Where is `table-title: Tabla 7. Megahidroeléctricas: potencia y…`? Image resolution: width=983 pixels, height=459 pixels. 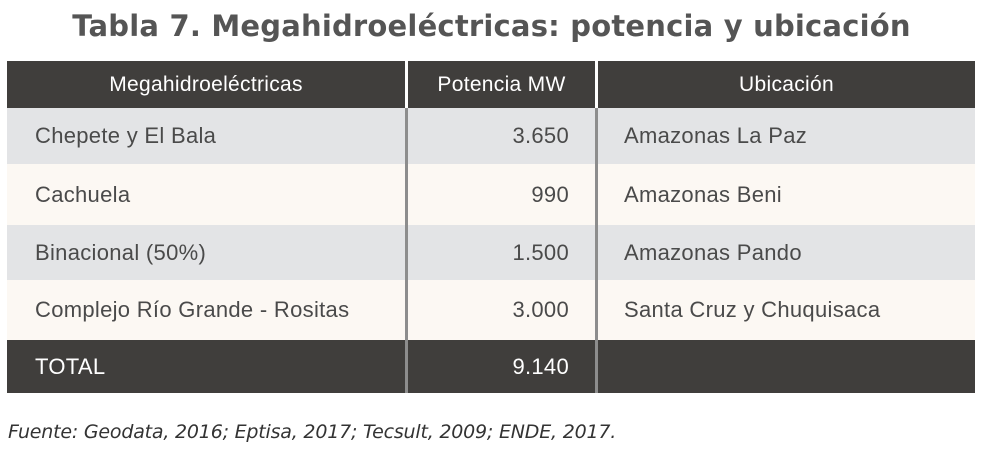 table-title: Tabla 7. Megahidroeléctricas: potencia y… is located at coordinates (491, 26).